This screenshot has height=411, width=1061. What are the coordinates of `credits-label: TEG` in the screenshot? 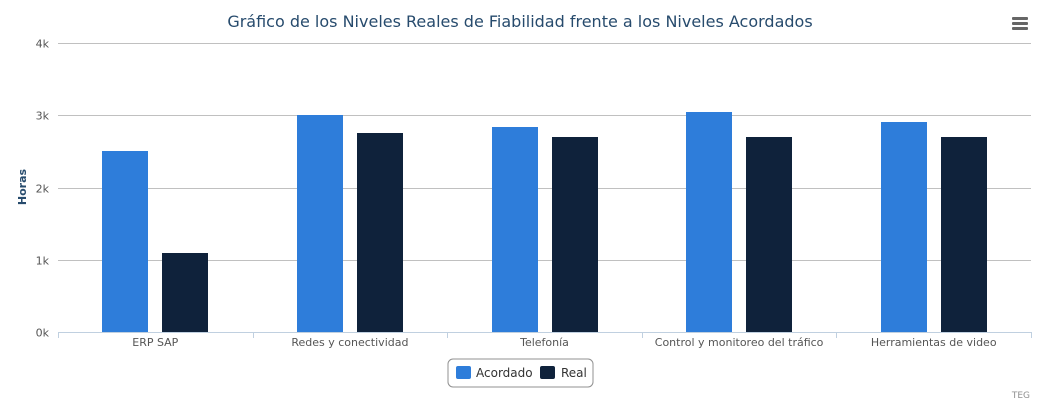 It's located at (1020, 396).